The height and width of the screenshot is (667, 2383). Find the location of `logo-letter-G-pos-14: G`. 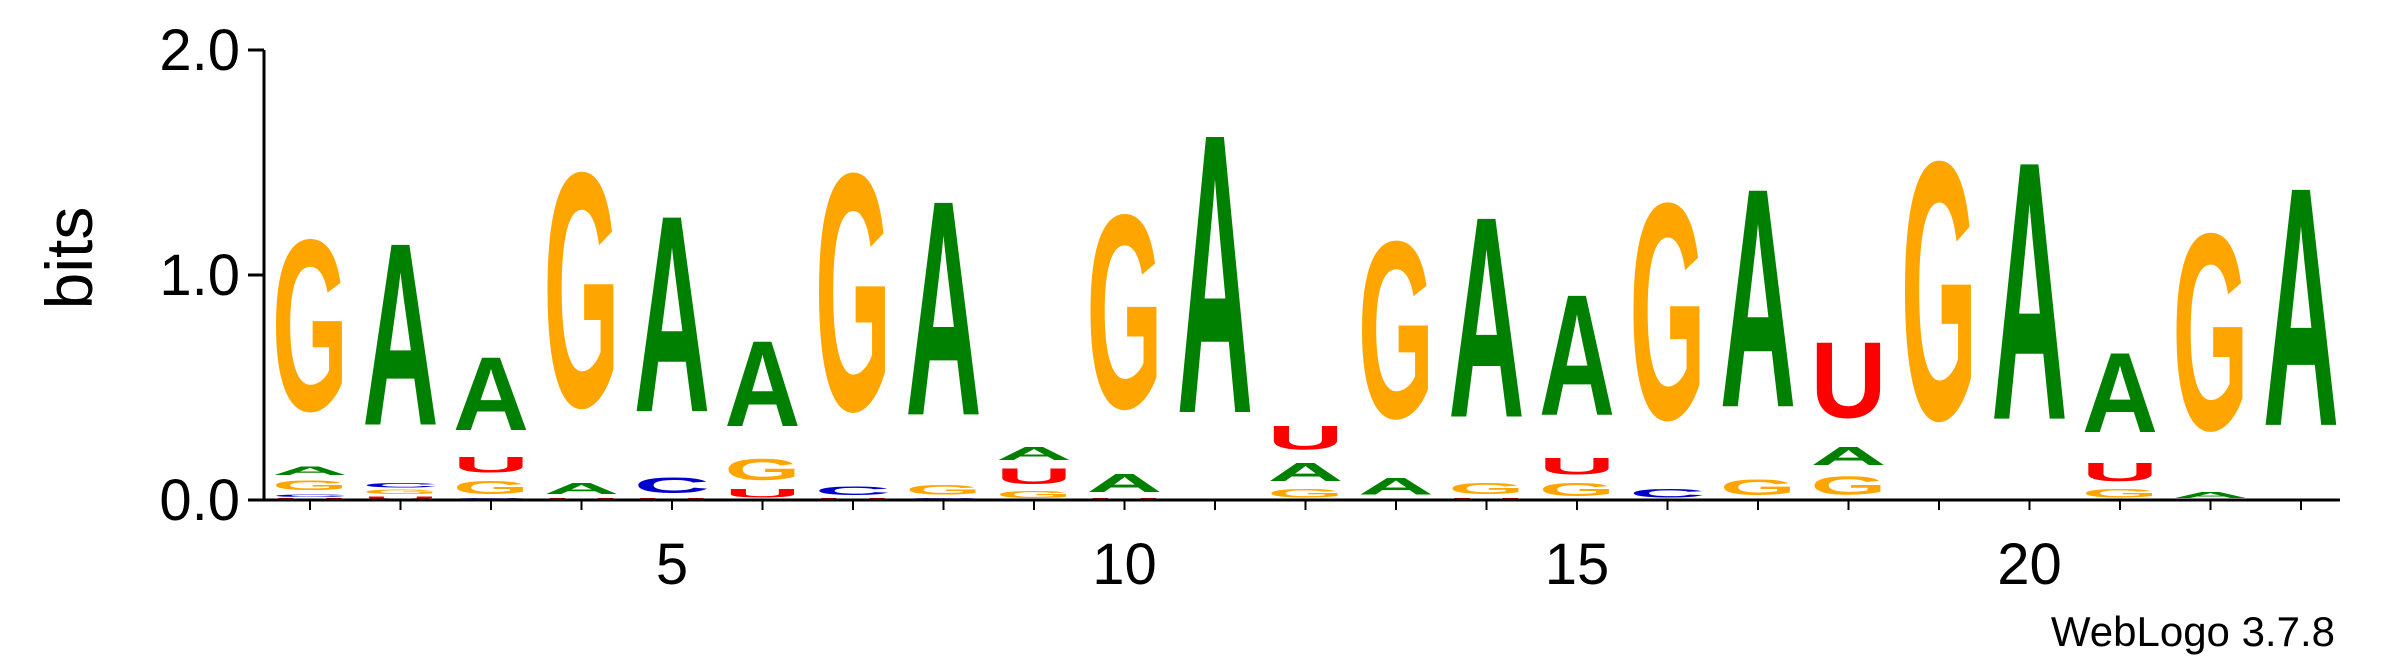

logo-letter-G-pos-14: G is located at coordinates (1487, 489).